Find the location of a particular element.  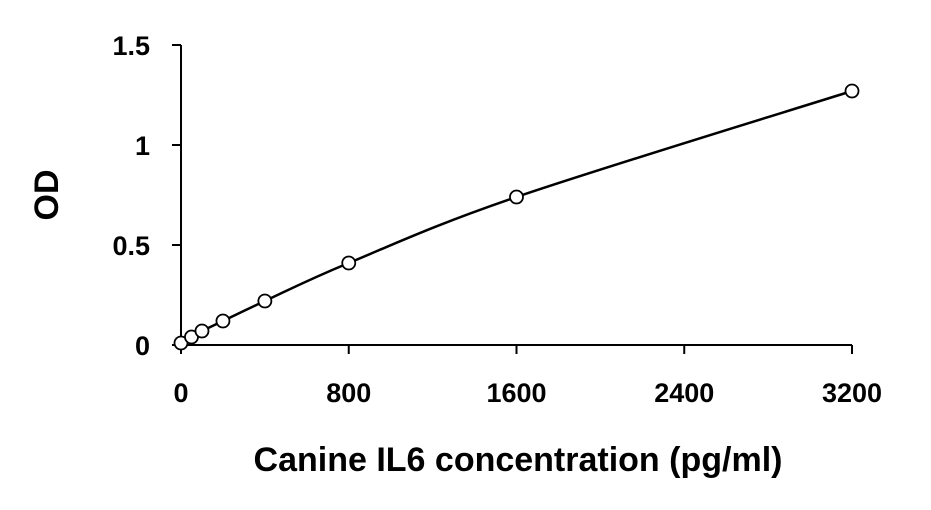

y-axis-title: OD is located at coordinates (47, 195).